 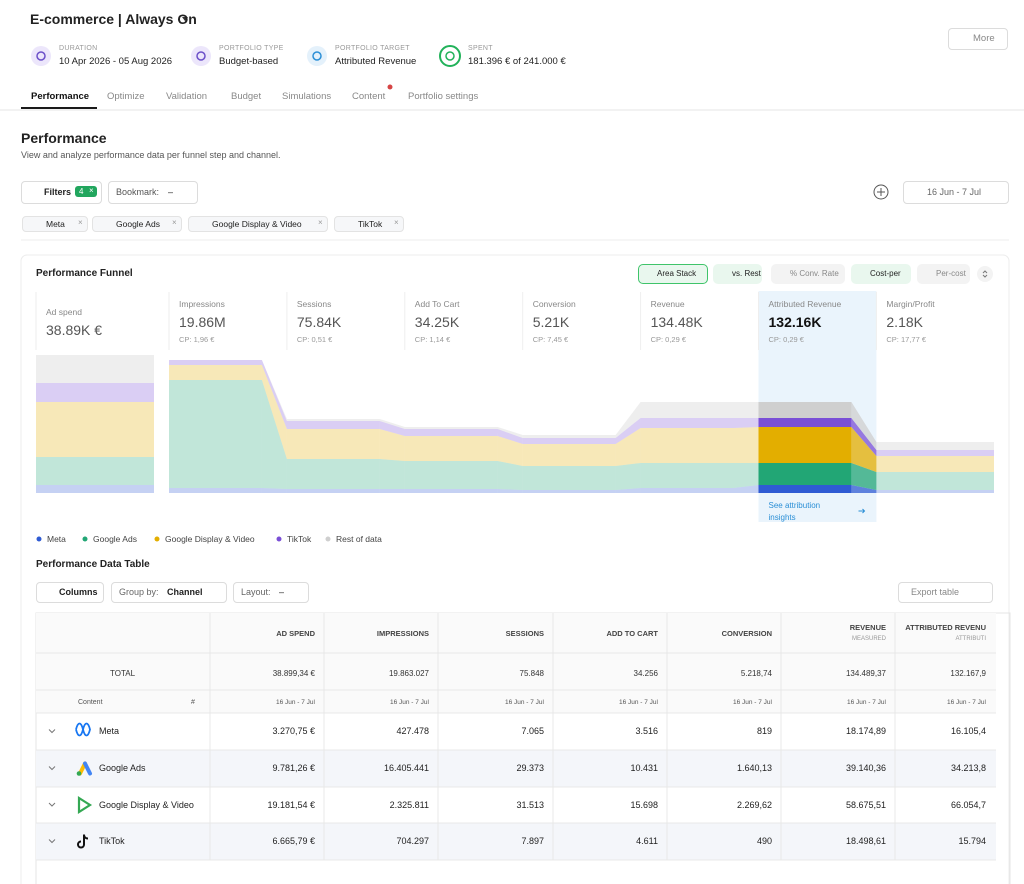 What do you see at coordinates (746, 273) in the screenshot?
I see `toggle-label: vs. Rest` at bounding box center [746, 273].